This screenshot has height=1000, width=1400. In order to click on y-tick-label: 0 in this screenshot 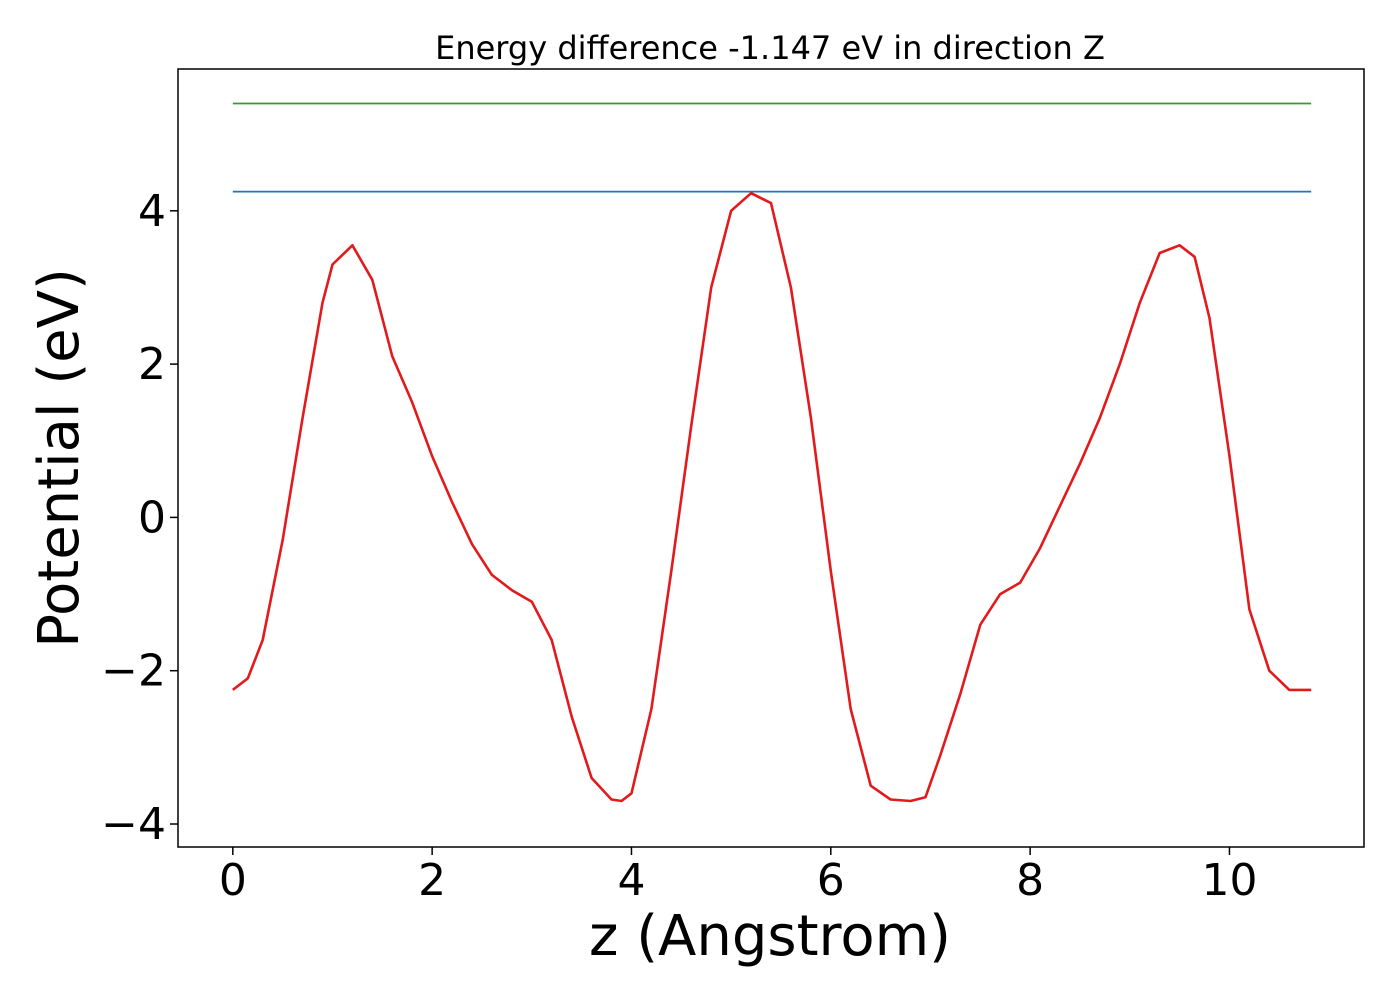, I will do `click(152, 517)`.